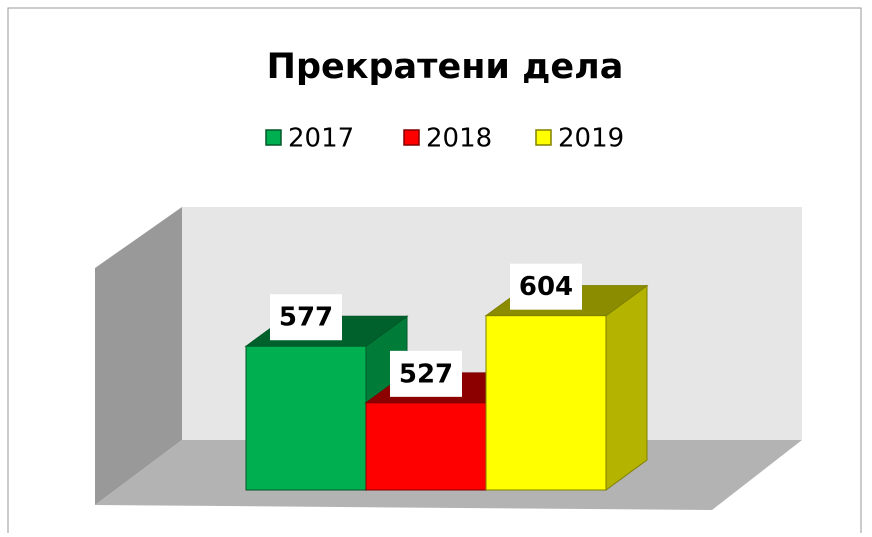  I want to click on data-label: 577, so click(306, 318).